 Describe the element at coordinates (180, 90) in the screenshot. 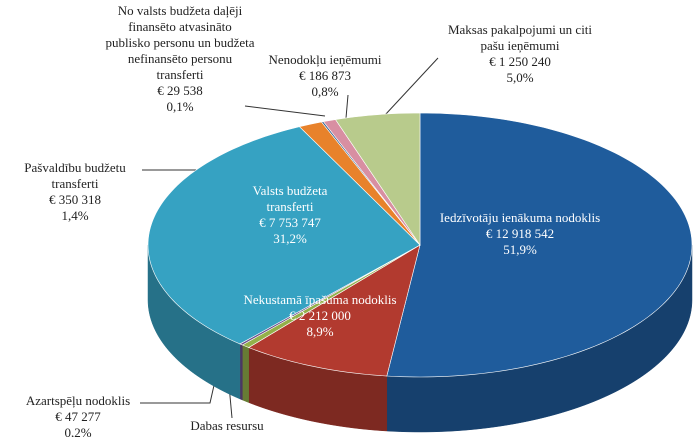

I see `value-label: € 29 538` at that location.